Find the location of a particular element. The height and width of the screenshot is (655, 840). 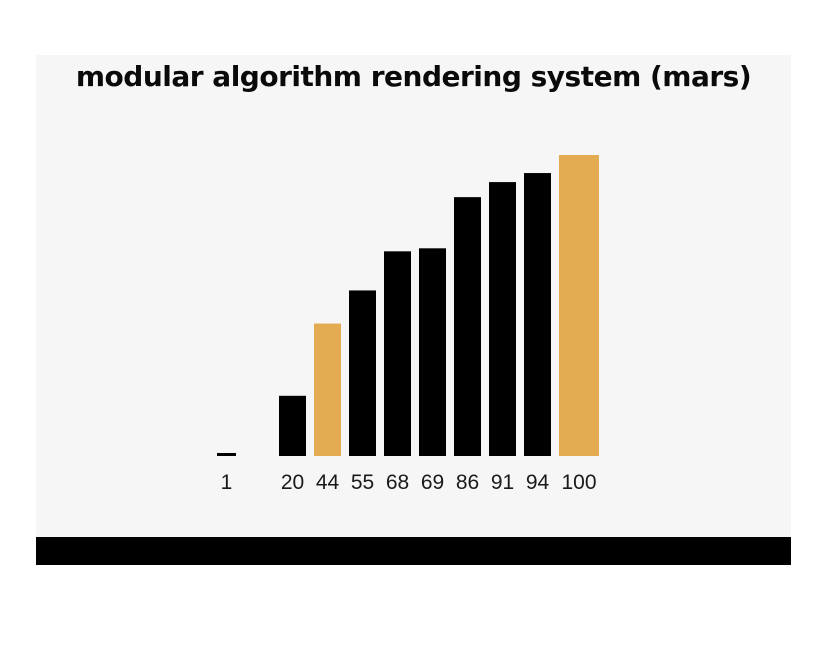

tick-label-55: 55 is located at coordinates (362, 482).